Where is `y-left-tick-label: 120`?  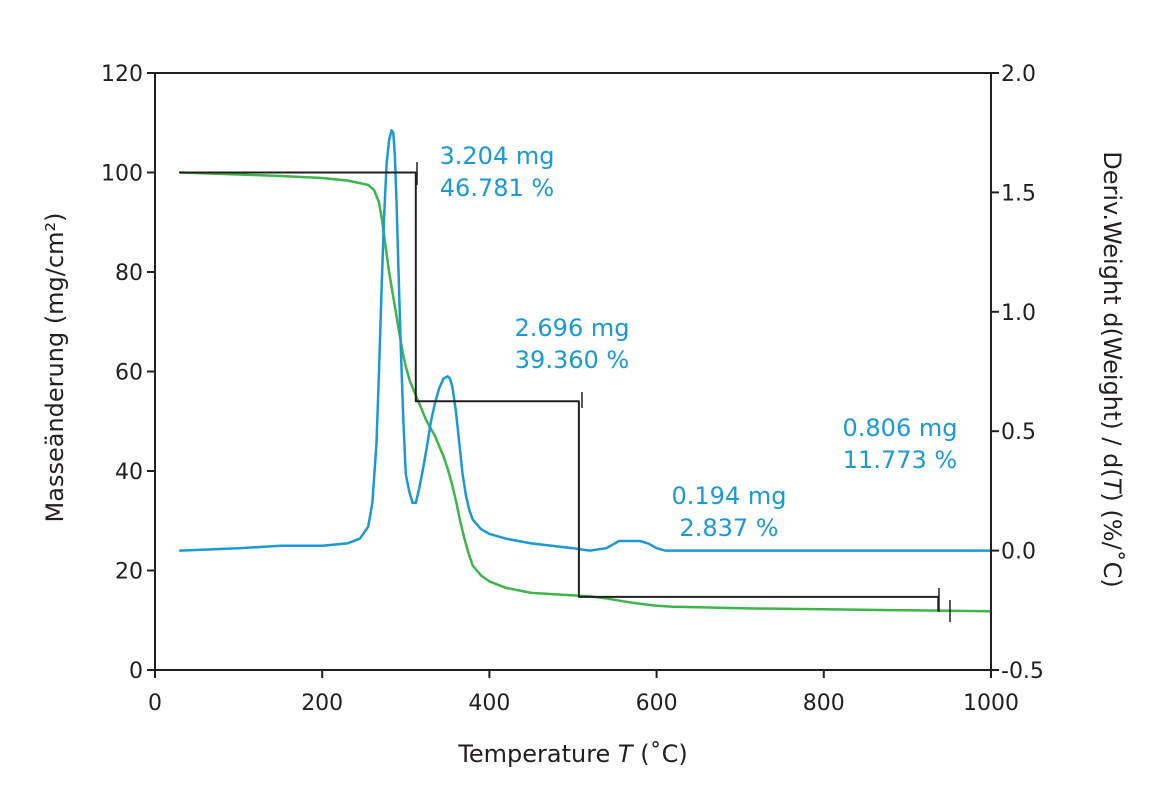
y-left-tick-label: 120 is located at coordinates (122, 74).